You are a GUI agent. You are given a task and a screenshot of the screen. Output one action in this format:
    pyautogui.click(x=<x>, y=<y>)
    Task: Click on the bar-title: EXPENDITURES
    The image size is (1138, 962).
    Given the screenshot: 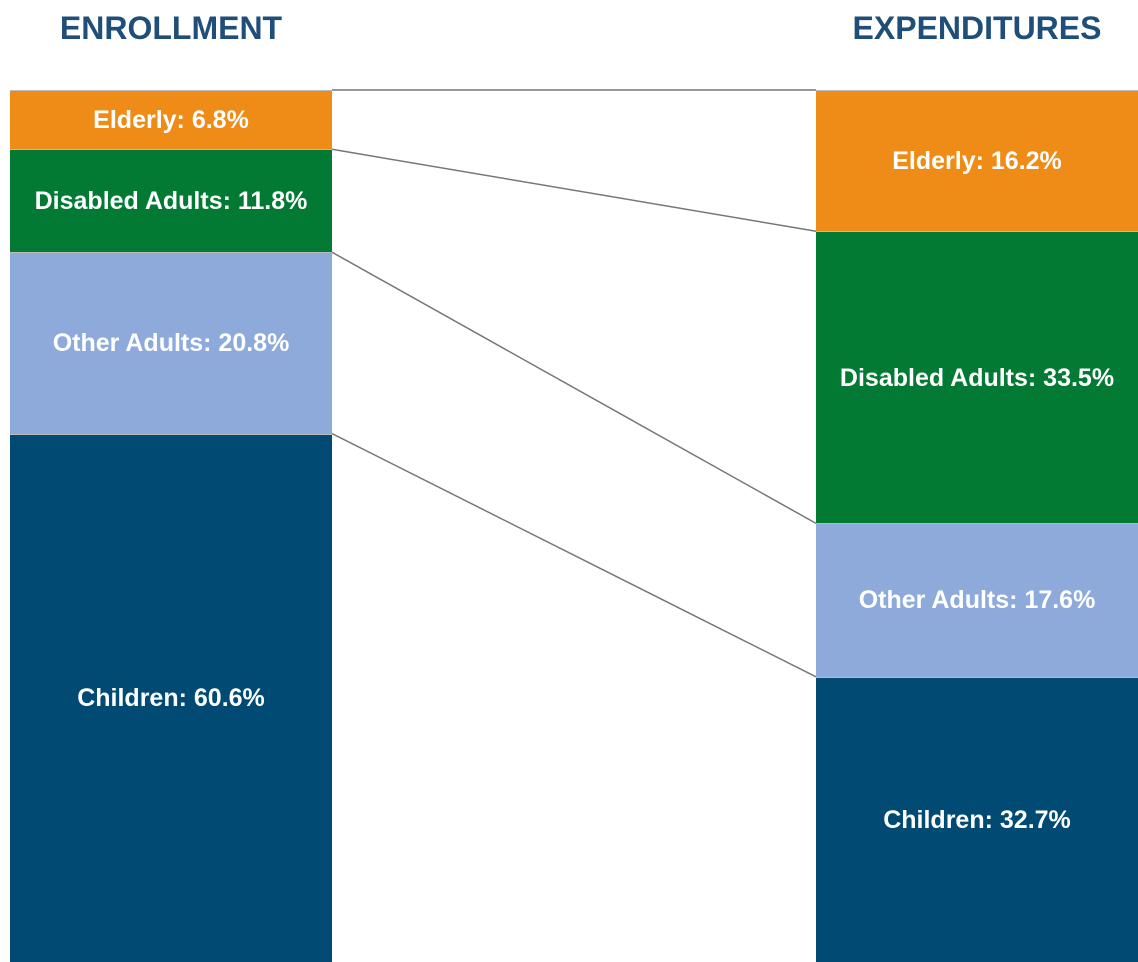 What is the action you would take?
    pyautogui.click(x=977, y=28)
    